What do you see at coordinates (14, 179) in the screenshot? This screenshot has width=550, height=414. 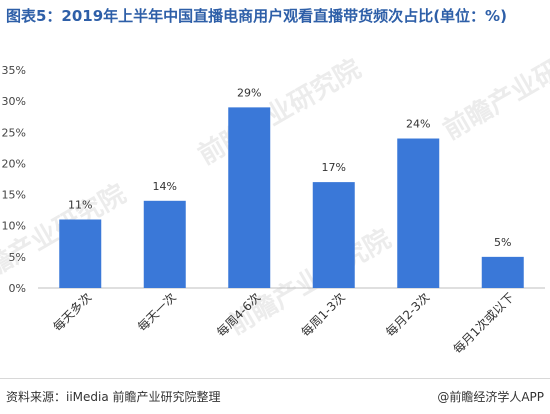 I see `y-axis: 0% 5% 10% 15% 20% 25% 30% 35%` at bounding box center [14, 179].